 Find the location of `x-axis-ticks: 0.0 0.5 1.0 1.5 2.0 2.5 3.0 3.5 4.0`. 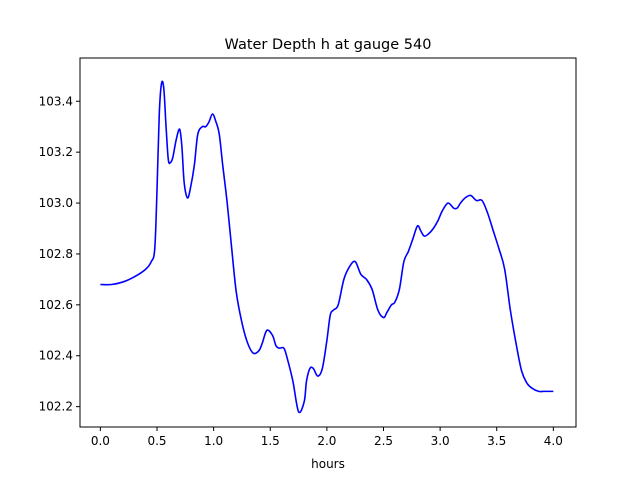

x-axis-ticks: 0.0 0.5 1.0 1.5 2.0 2.5 3.0 3.5 4.0 is located at coordinates (327, 437).